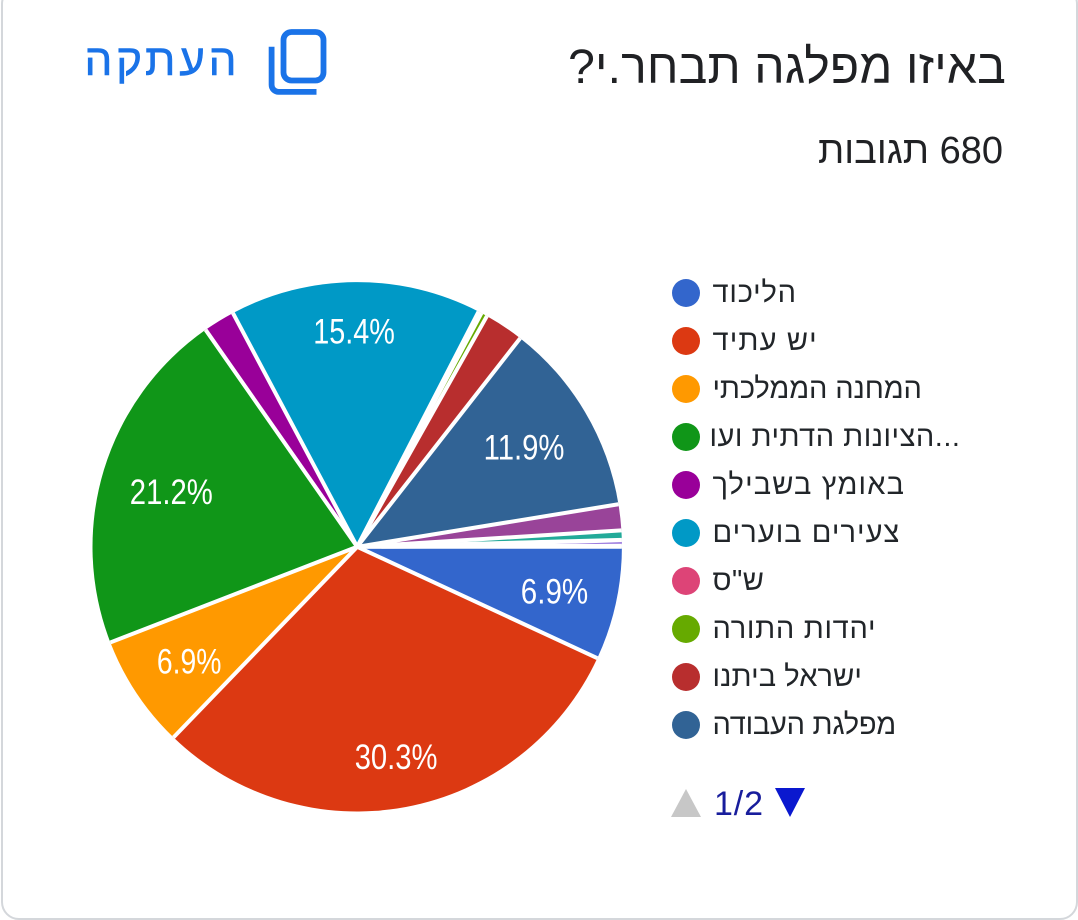 This screenshot has height=920, width=1078. What do you see at coordinates (524, 448) in the screenshot?
I see `svg-text: 11.9%` at bounding box center [524, 448].